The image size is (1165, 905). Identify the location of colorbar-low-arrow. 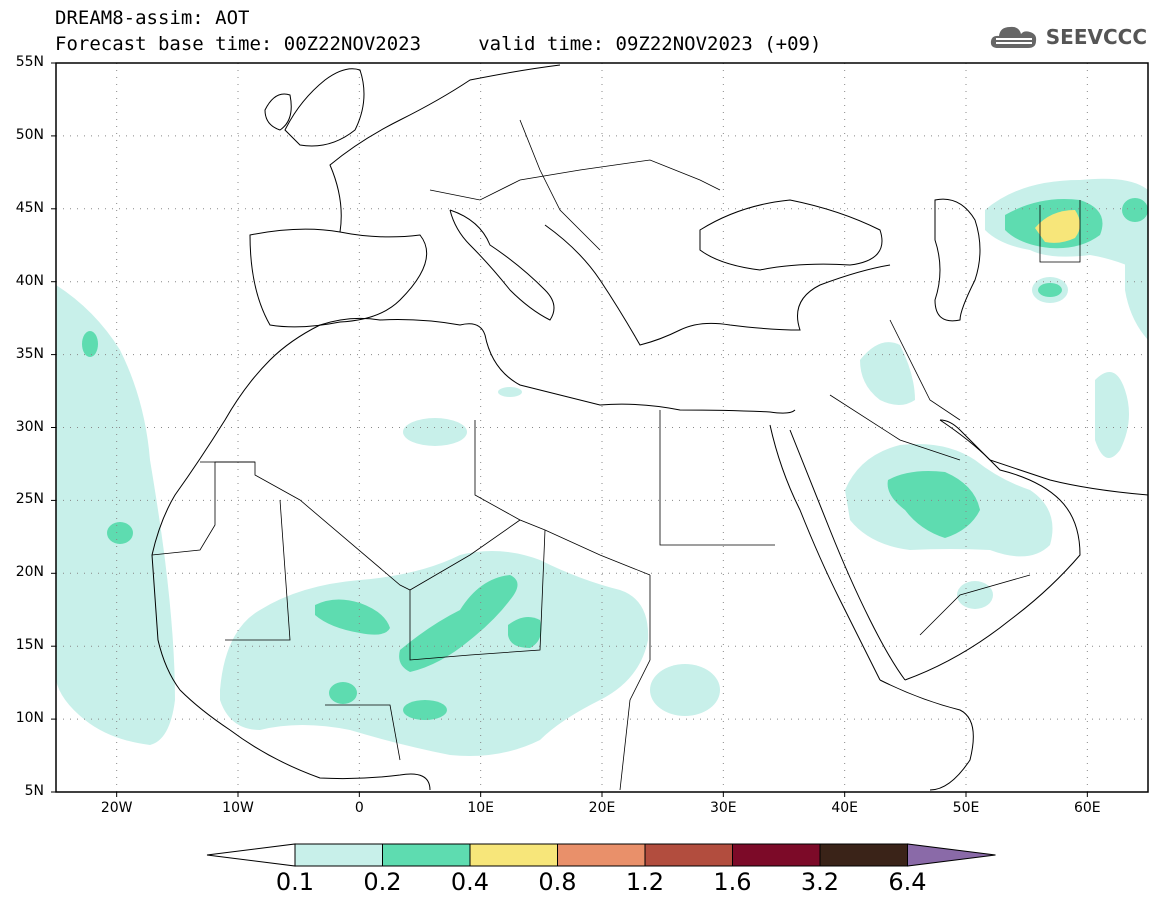
(251, 855).